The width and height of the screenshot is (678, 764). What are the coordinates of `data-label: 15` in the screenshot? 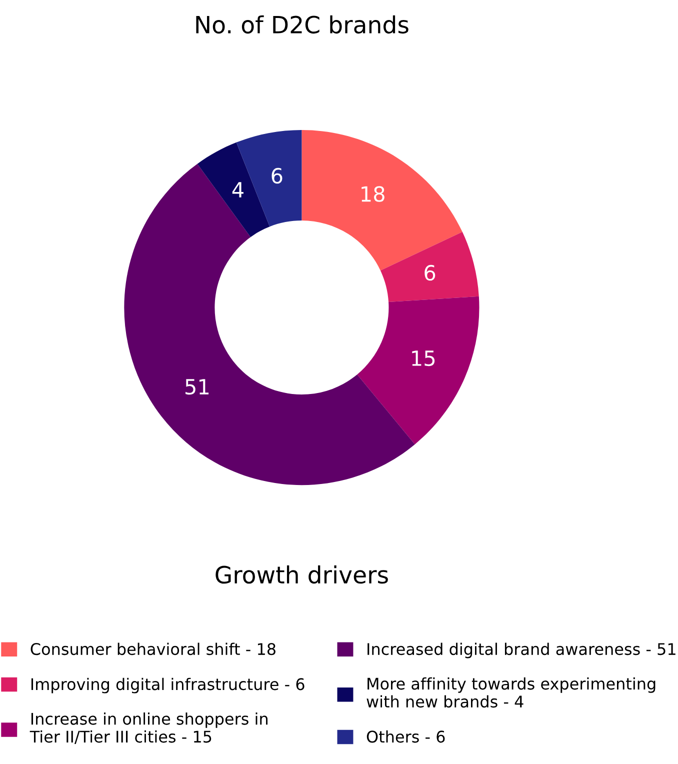 It's located at (423, 358).